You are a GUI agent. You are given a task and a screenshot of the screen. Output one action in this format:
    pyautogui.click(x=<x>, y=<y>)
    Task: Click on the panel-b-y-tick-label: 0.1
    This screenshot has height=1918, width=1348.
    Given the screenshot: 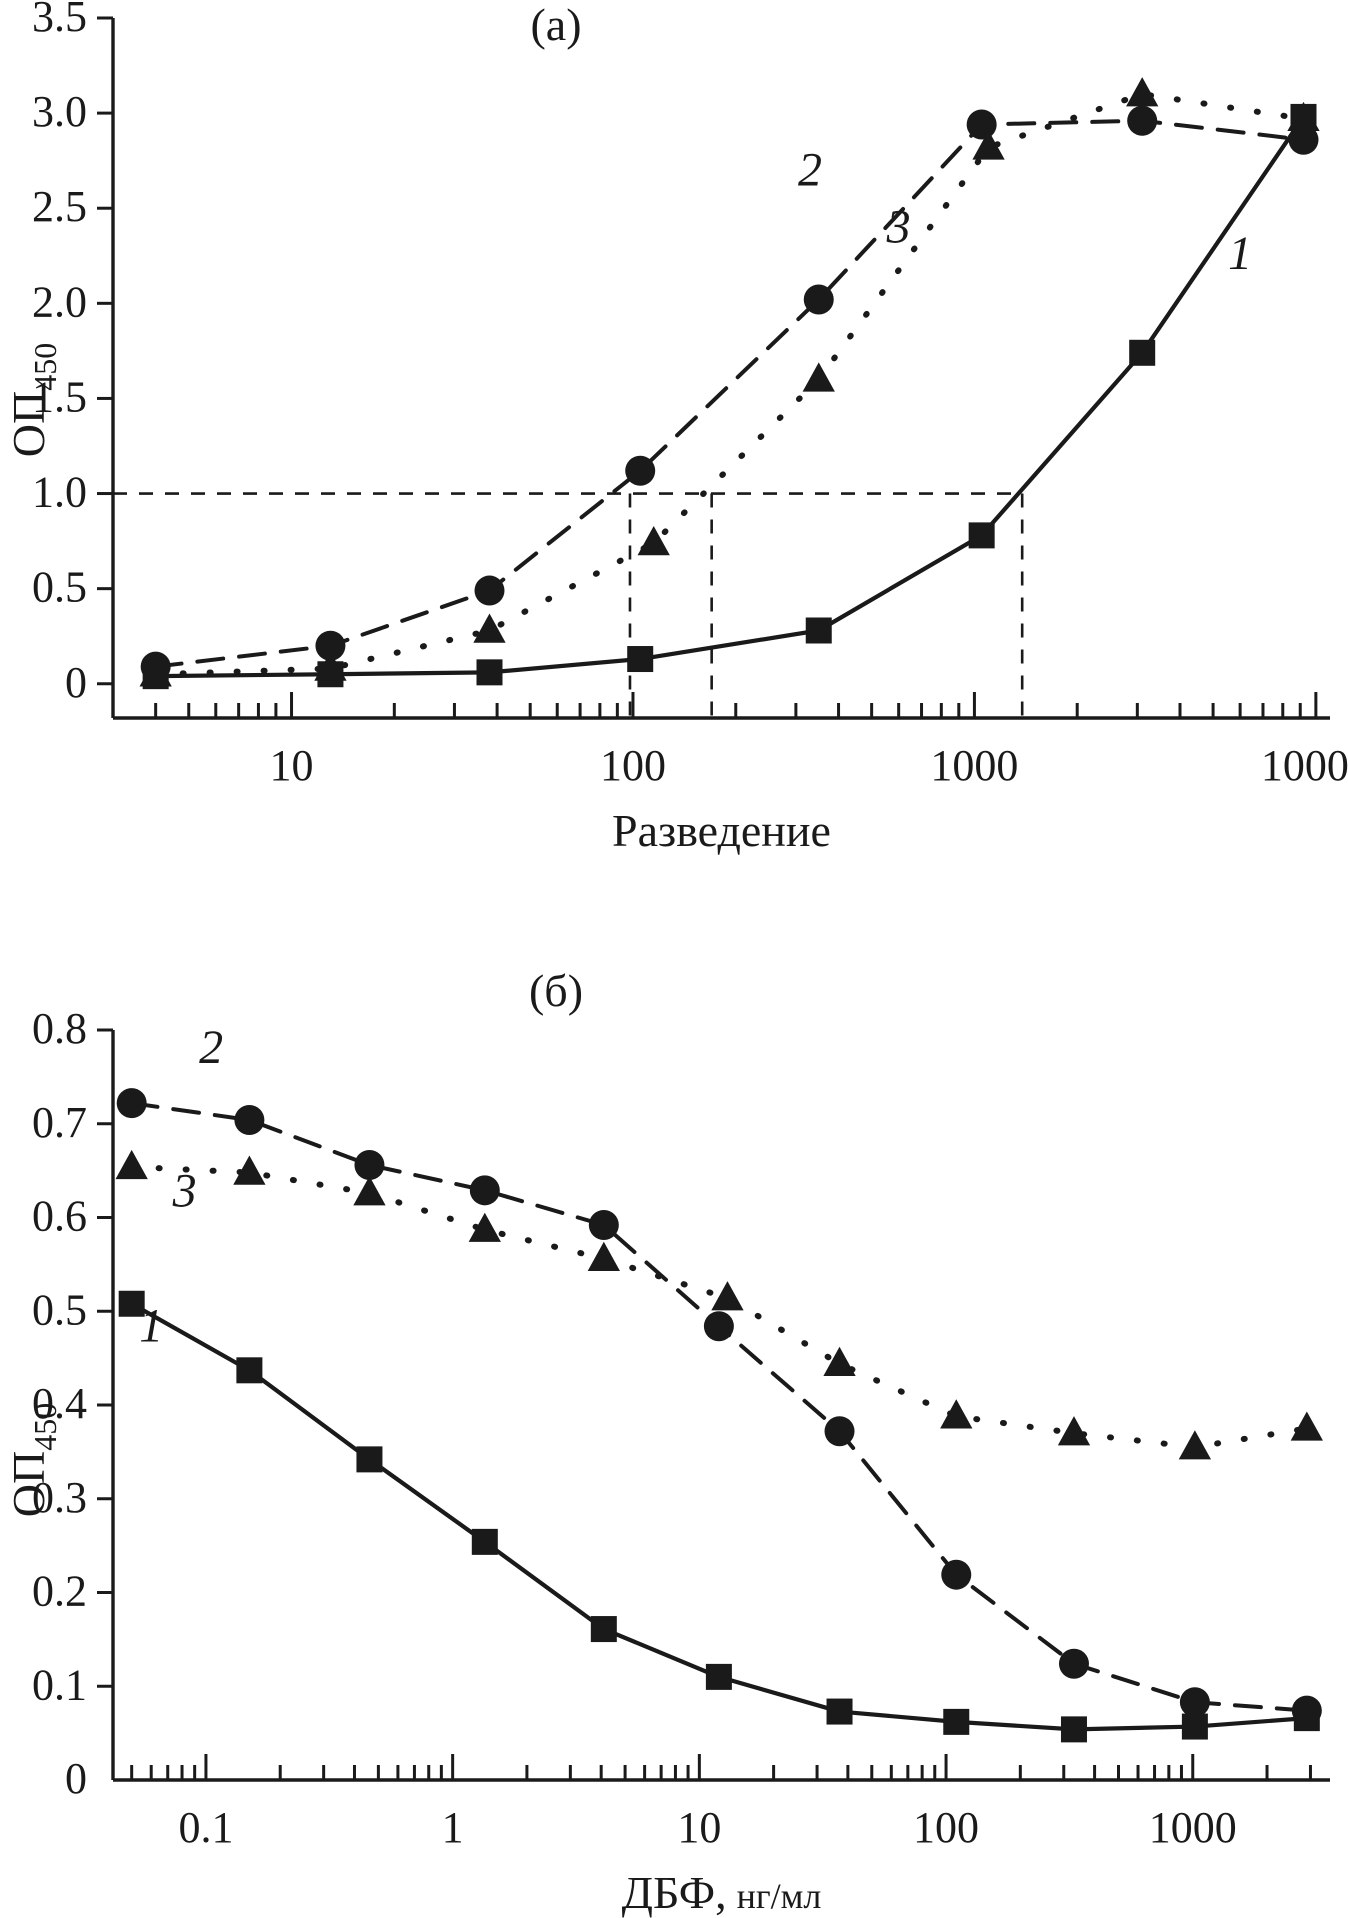 What is the action you would take?
    pyautogui.click(x=59, y=1684)
    